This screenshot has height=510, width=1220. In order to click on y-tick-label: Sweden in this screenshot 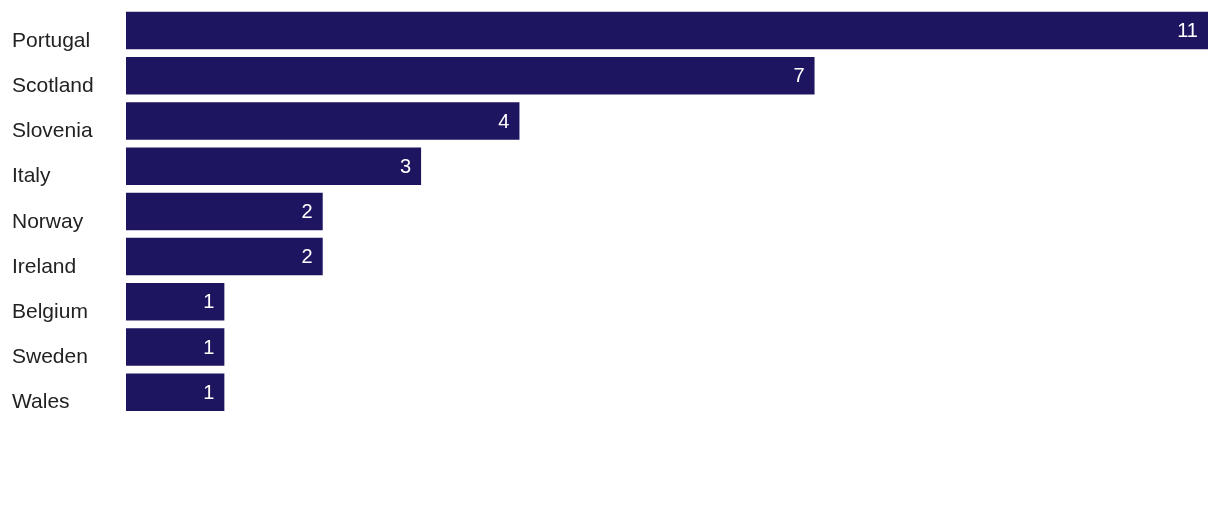, I will do `click(50, 356)`.